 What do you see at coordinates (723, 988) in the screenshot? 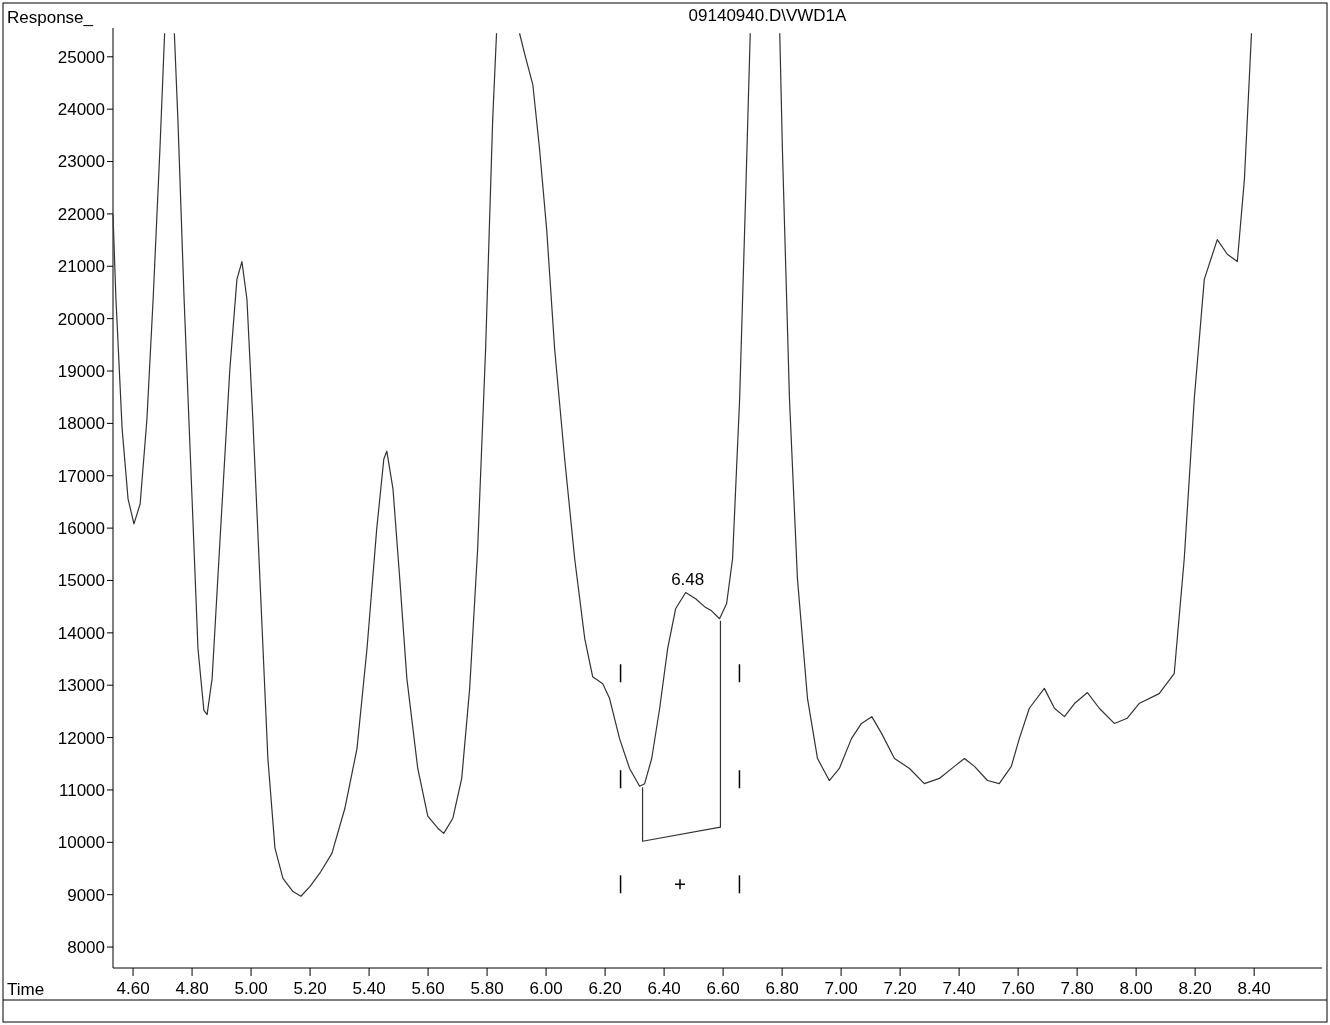
I see `x-tick-label: 6.60` at bounding box center [723, 988].